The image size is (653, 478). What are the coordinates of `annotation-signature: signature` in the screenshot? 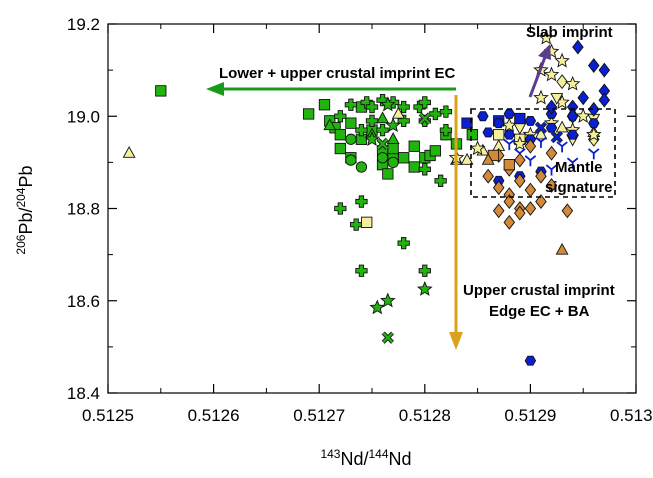 It's located at (579, 187).